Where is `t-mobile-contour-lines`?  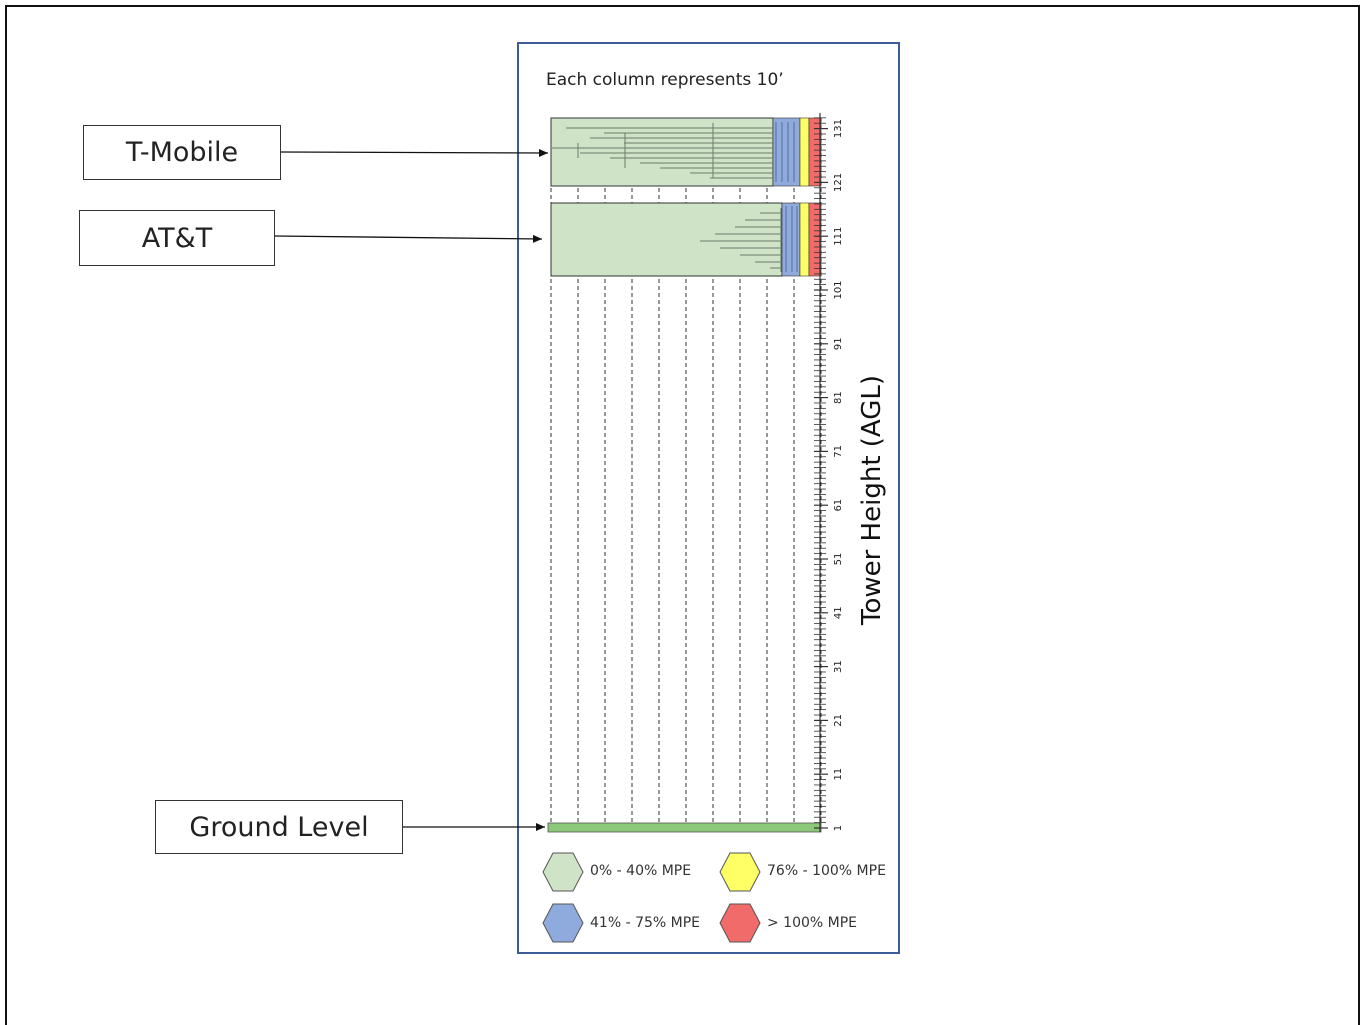
t-mobile-contour-lines is located at coordinates (673, 152).